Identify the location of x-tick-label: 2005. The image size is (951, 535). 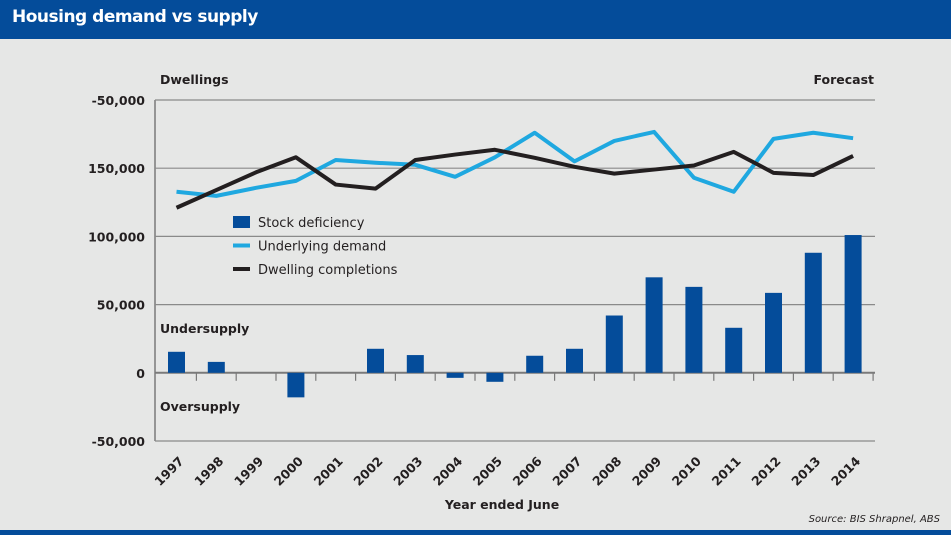
(487, 471).